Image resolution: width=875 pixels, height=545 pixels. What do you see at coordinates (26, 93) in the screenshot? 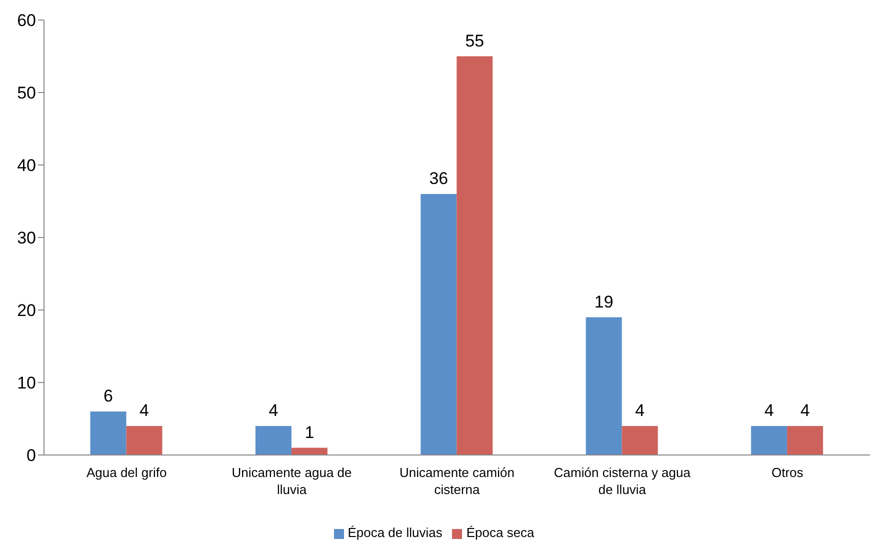
I see `y-tick-label: 50` at bounding box center [26, 93].